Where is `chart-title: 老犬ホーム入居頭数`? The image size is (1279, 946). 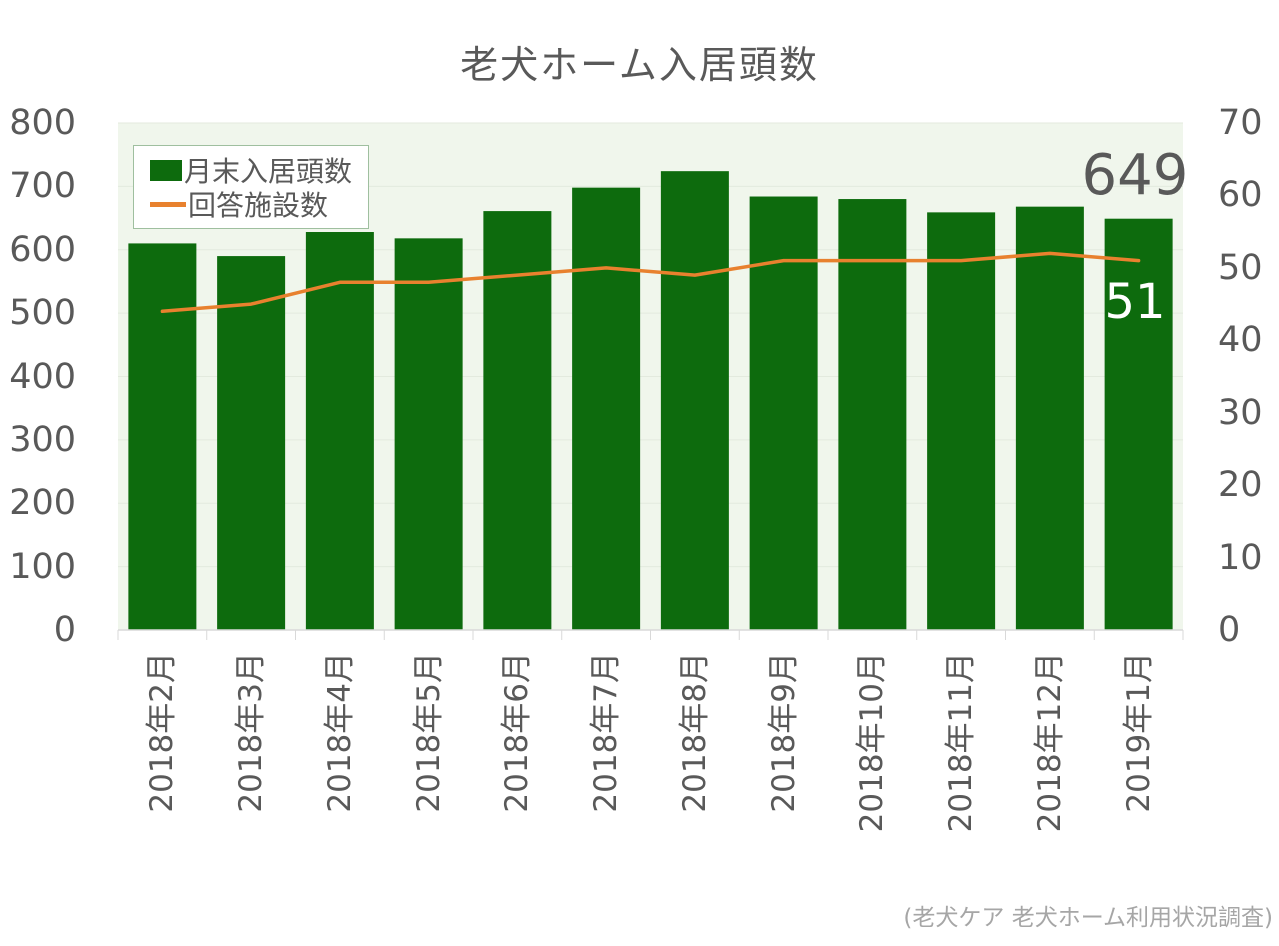
chart-title: 老犬ホーム入居頭数 is located at coordinates (639, 65).